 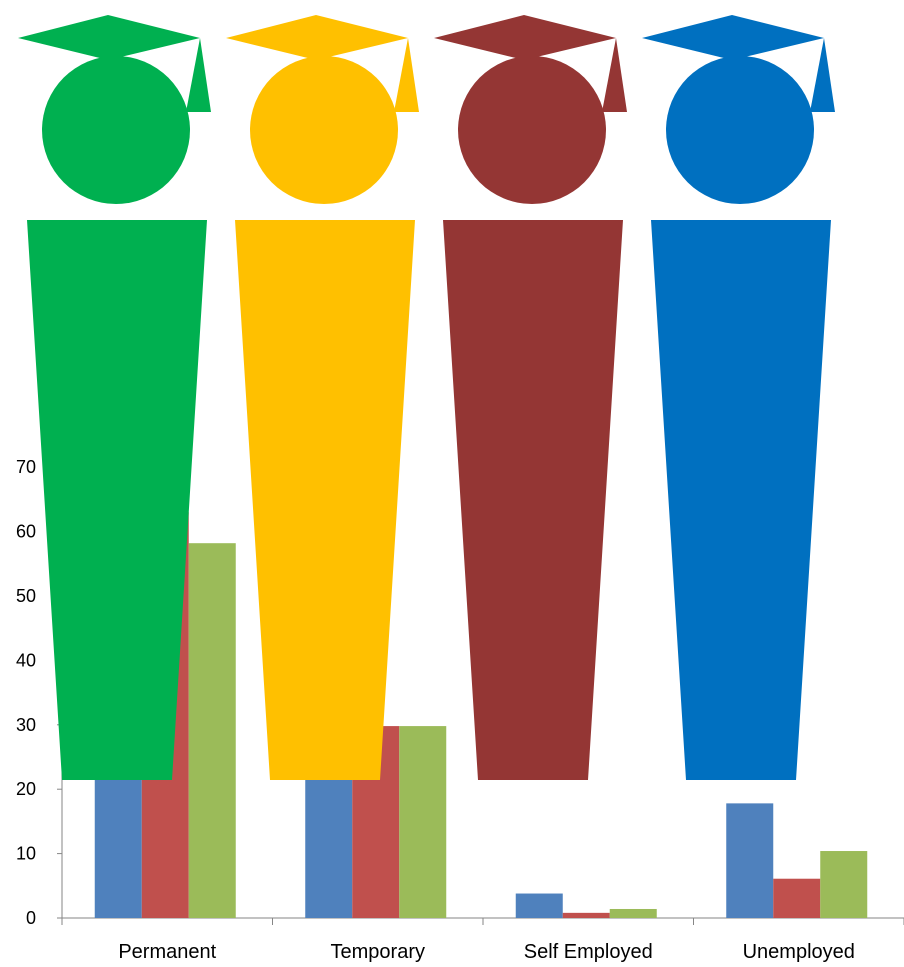 What do you see at coordinates (588, 952) in the screenshot?
I see `category-label: Self Employed` at bounding box center [588, 952].